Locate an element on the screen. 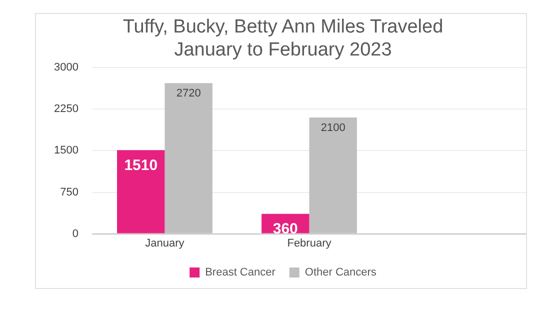  text: January to February 2023 is located at coordinates (283, 49).